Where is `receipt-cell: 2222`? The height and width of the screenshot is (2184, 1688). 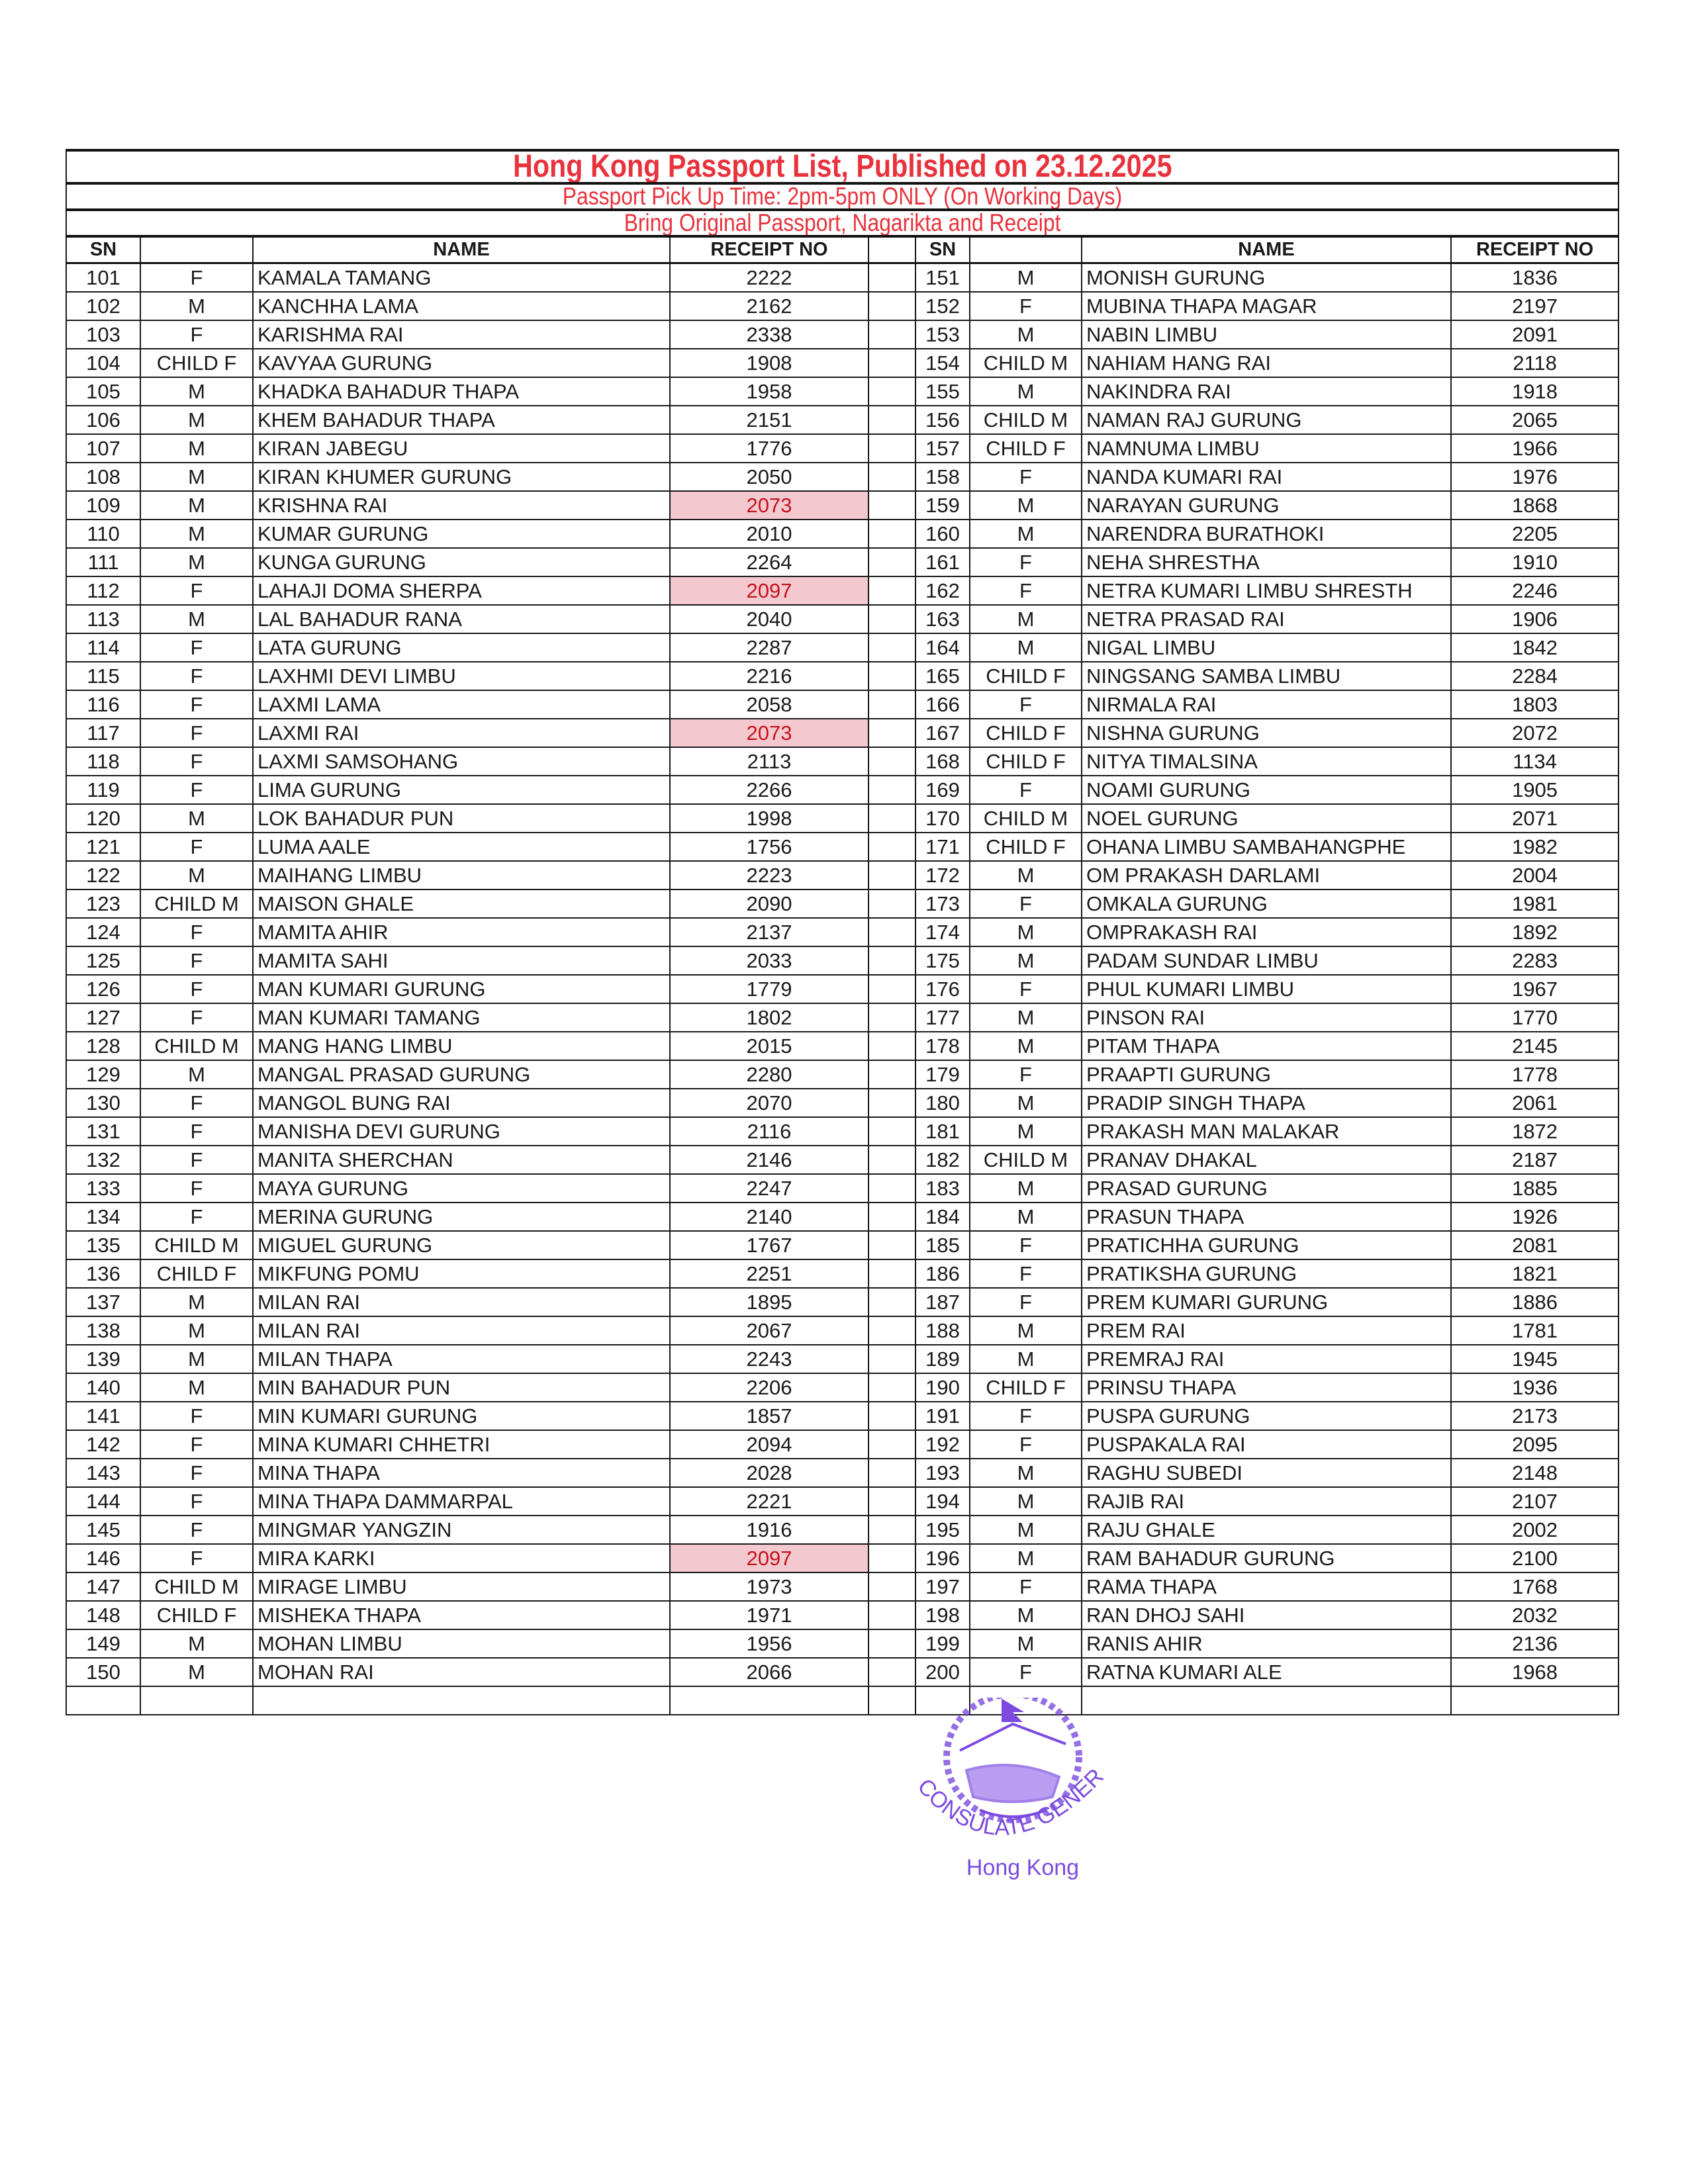
receipt-cell: 2222 is located at coordinates (769, 277).